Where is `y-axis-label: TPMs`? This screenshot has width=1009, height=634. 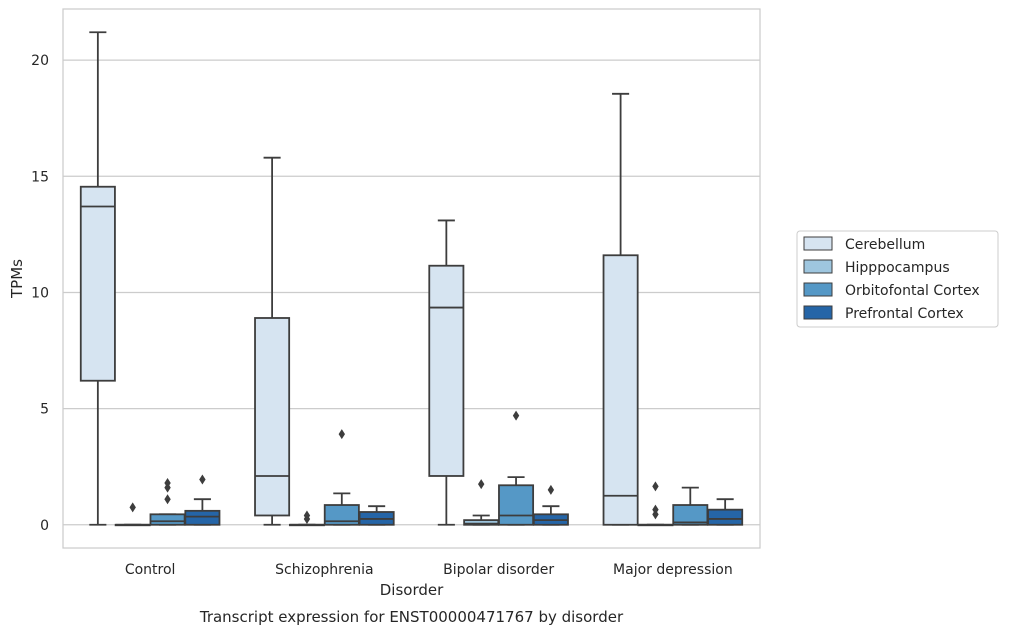
y-axis-label: TPMs is located at coordinates (17, 279).